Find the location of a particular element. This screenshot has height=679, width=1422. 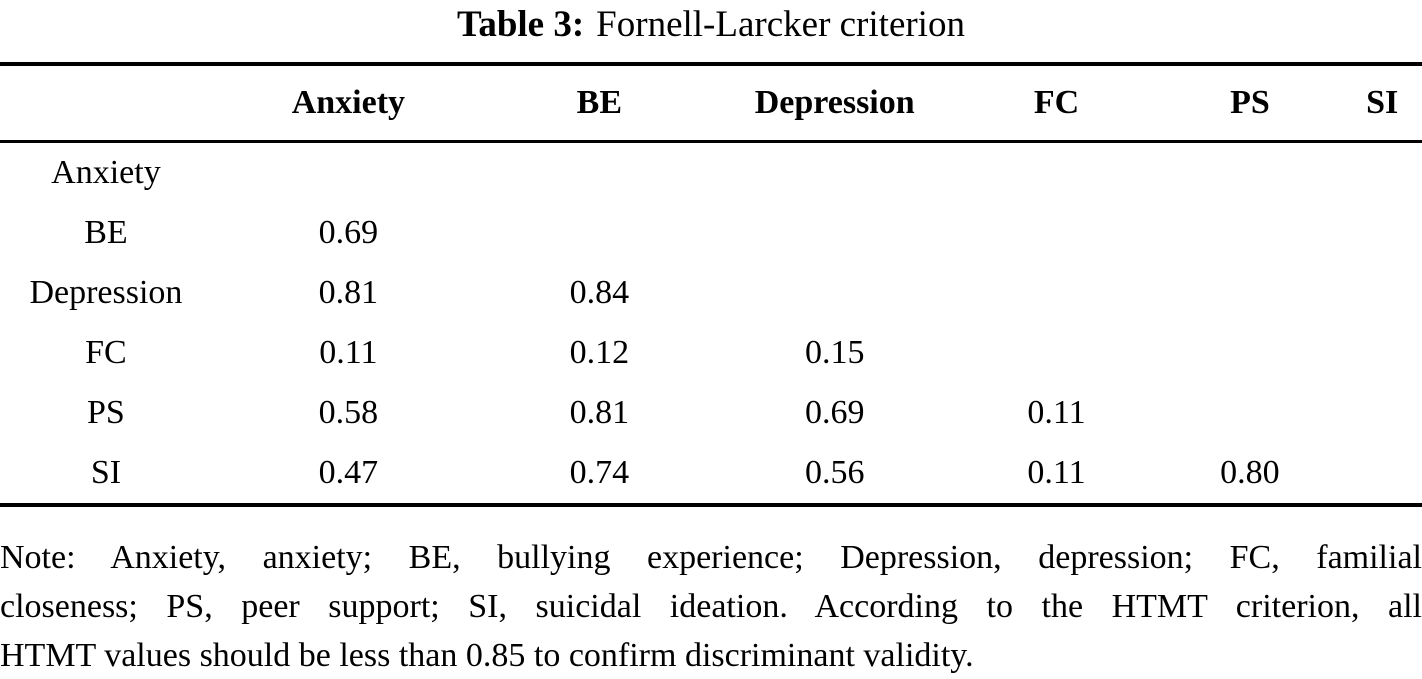

table-cell: 0.74 is located at coordinates (599, 472).